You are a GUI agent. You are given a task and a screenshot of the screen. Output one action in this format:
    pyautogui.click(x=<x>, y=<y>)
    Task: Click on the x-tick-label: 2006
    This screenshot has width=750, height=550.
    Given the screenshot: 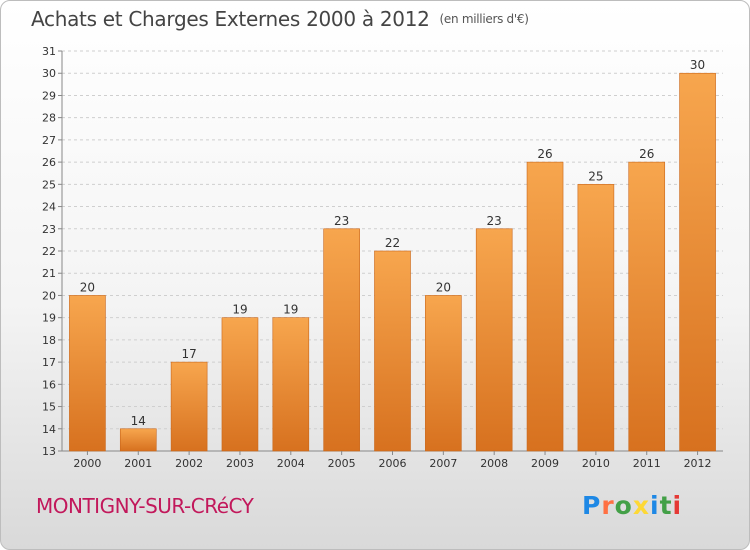 What is the action you would take?
    pyautogui.click(x=393, y=463)
    